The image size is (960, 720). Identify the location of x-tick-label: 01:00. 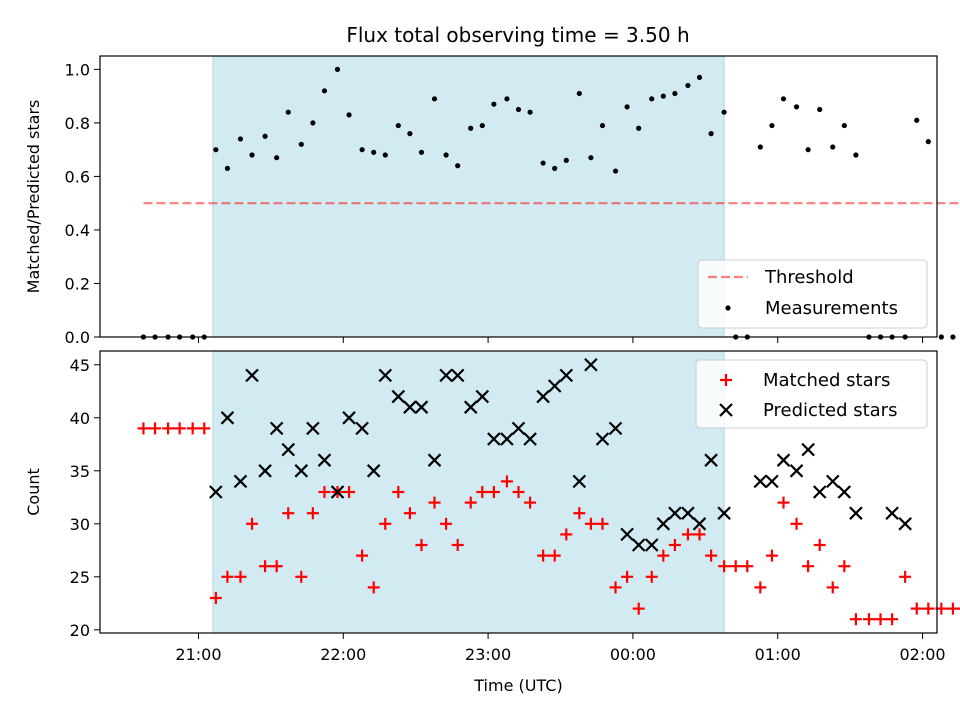
(778, 654).